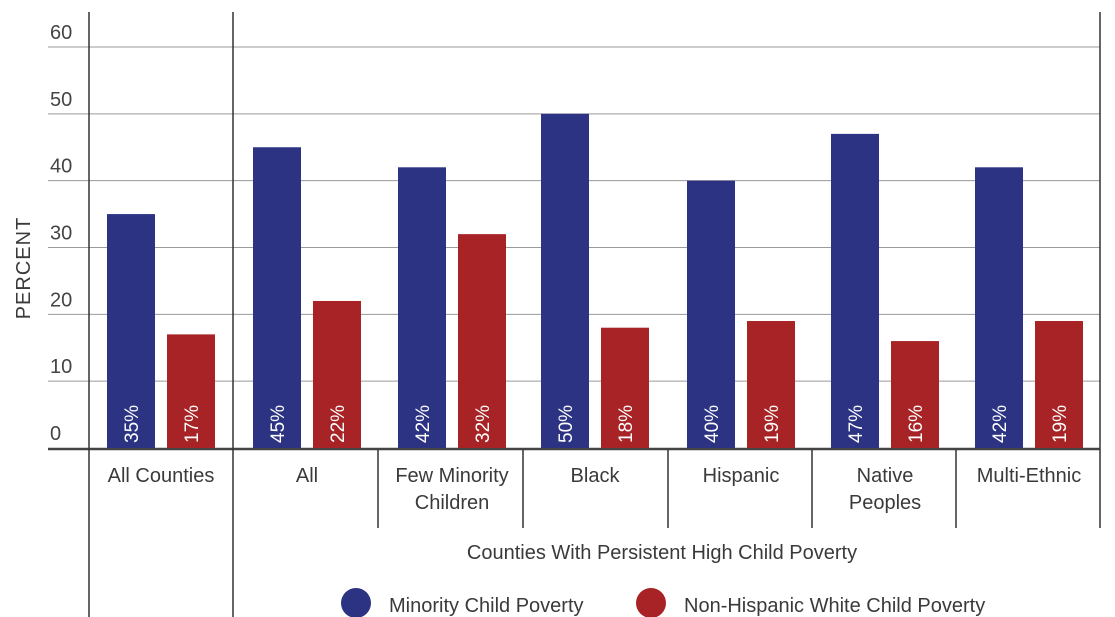  What do you see at coordinates (24, 268) in the screenshot?
I see `y-axis-title: PERCENT` at bounding box center [24, 268].